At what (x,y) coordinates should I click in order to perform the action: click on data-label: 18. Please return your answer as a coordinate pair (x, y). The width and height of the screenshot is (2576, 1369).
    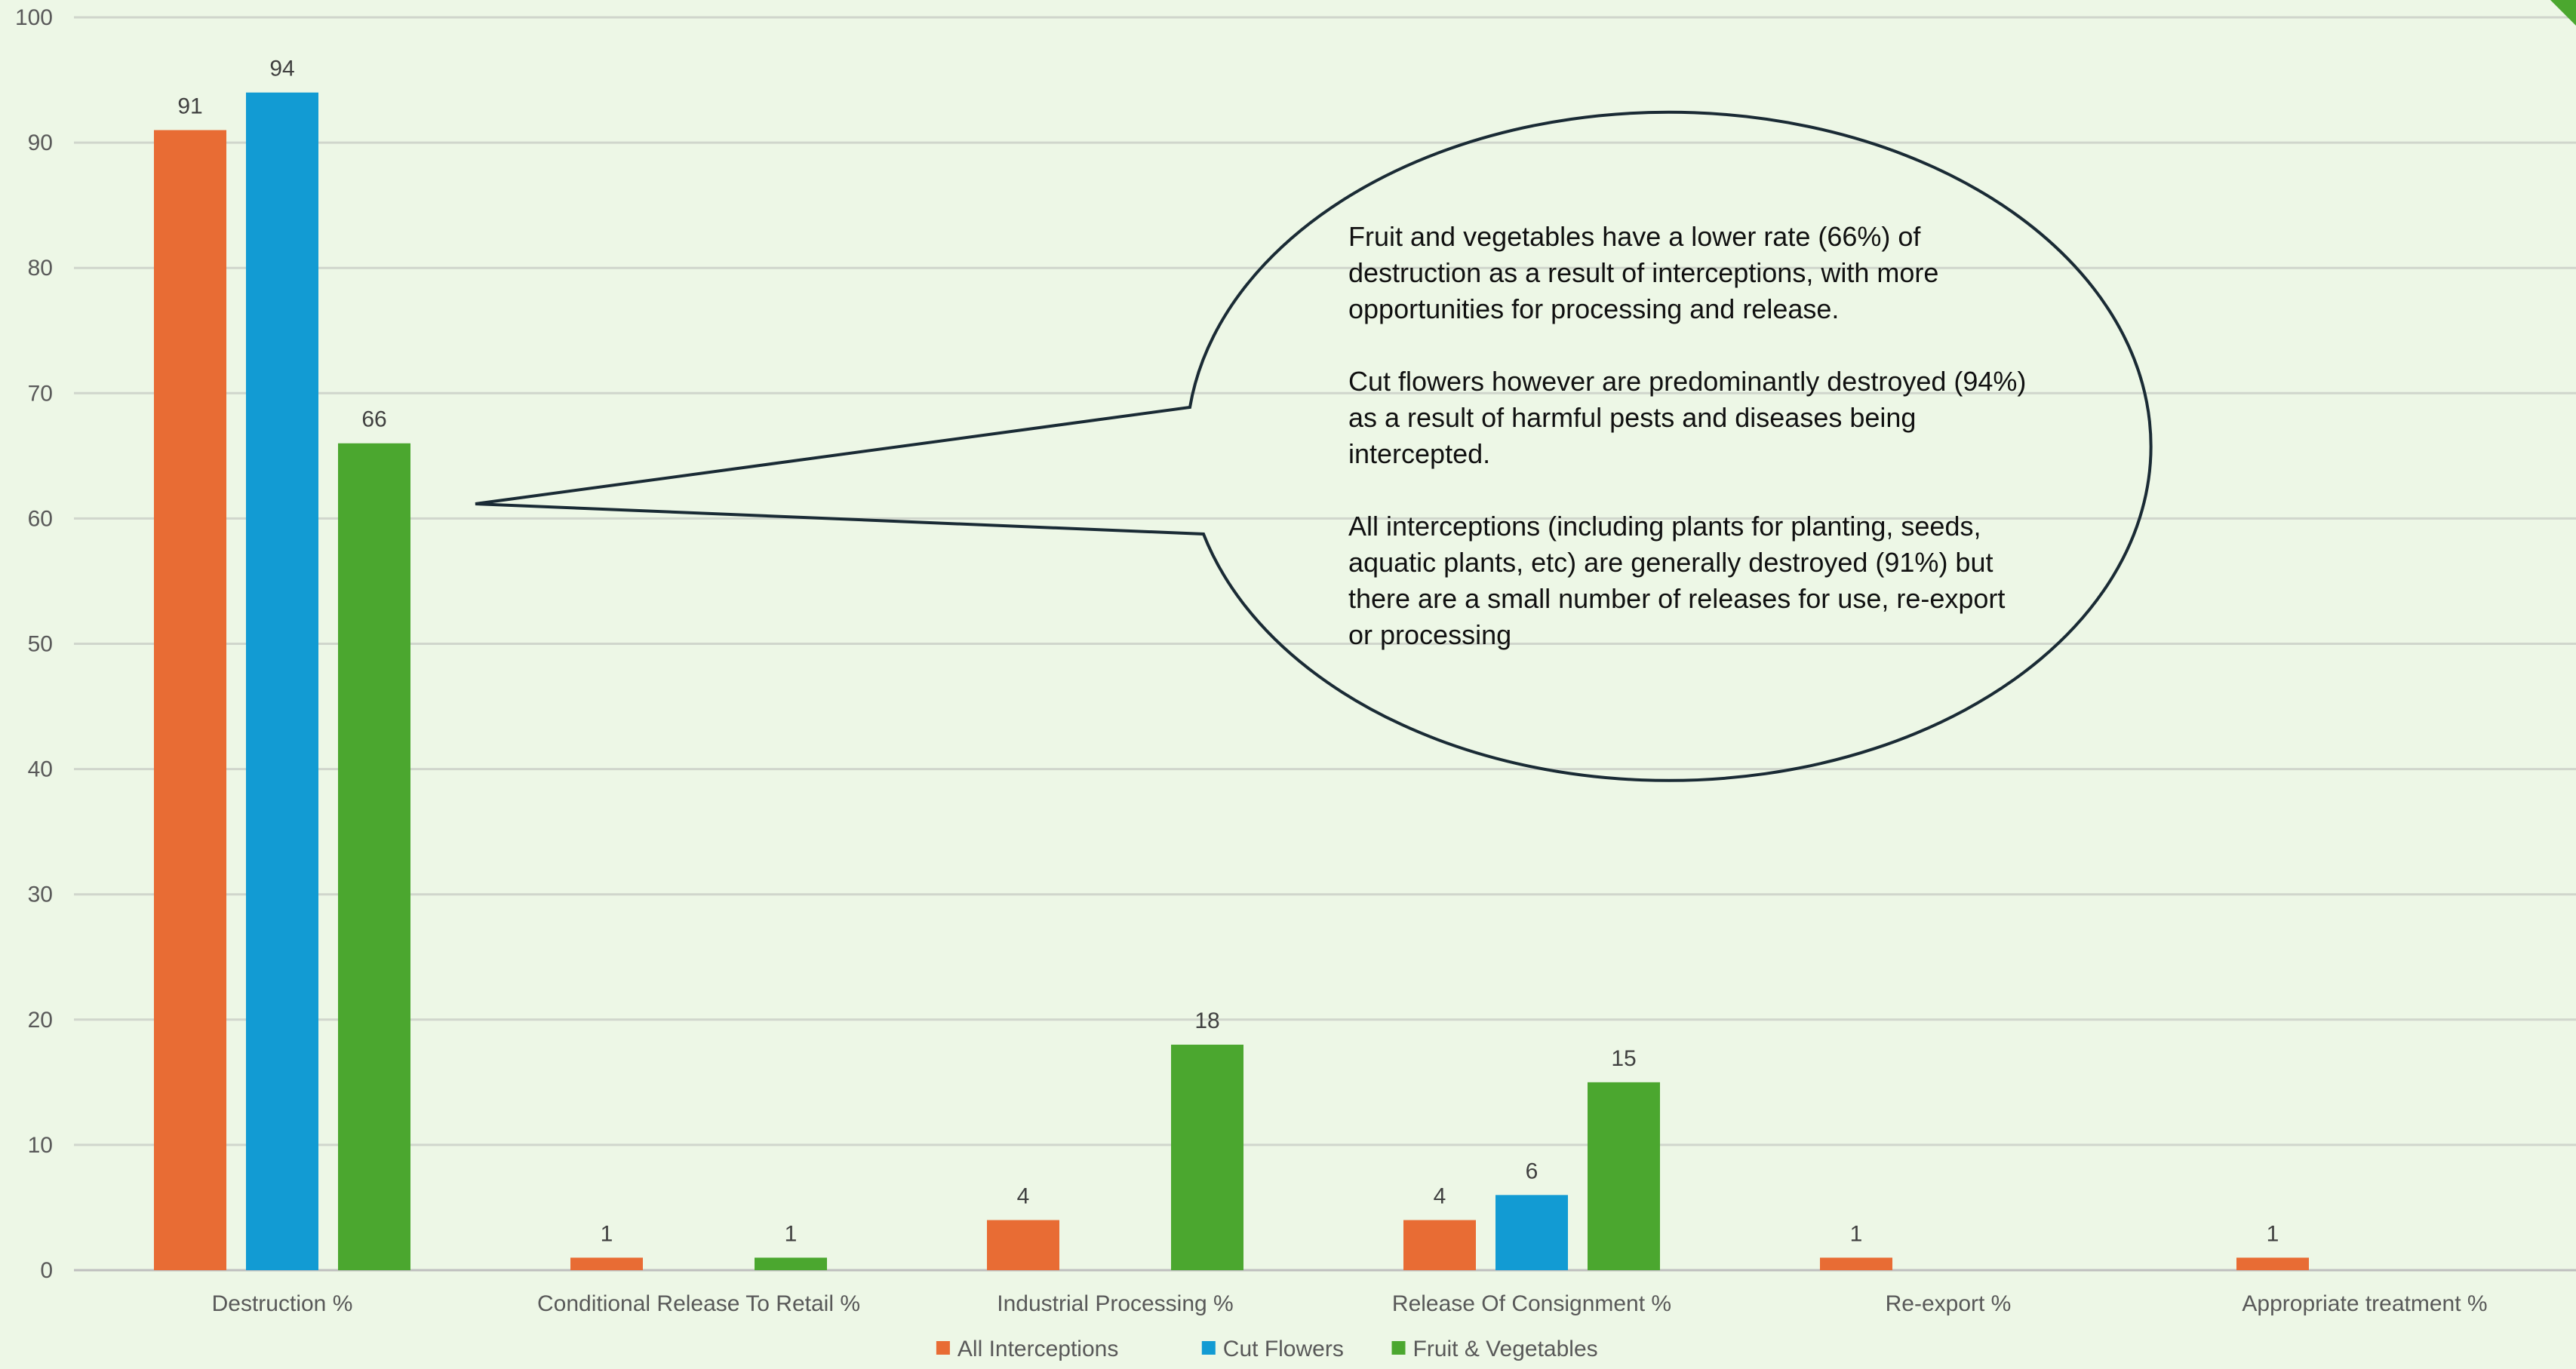
    Looking at the image, I should click on (1206, 1020).